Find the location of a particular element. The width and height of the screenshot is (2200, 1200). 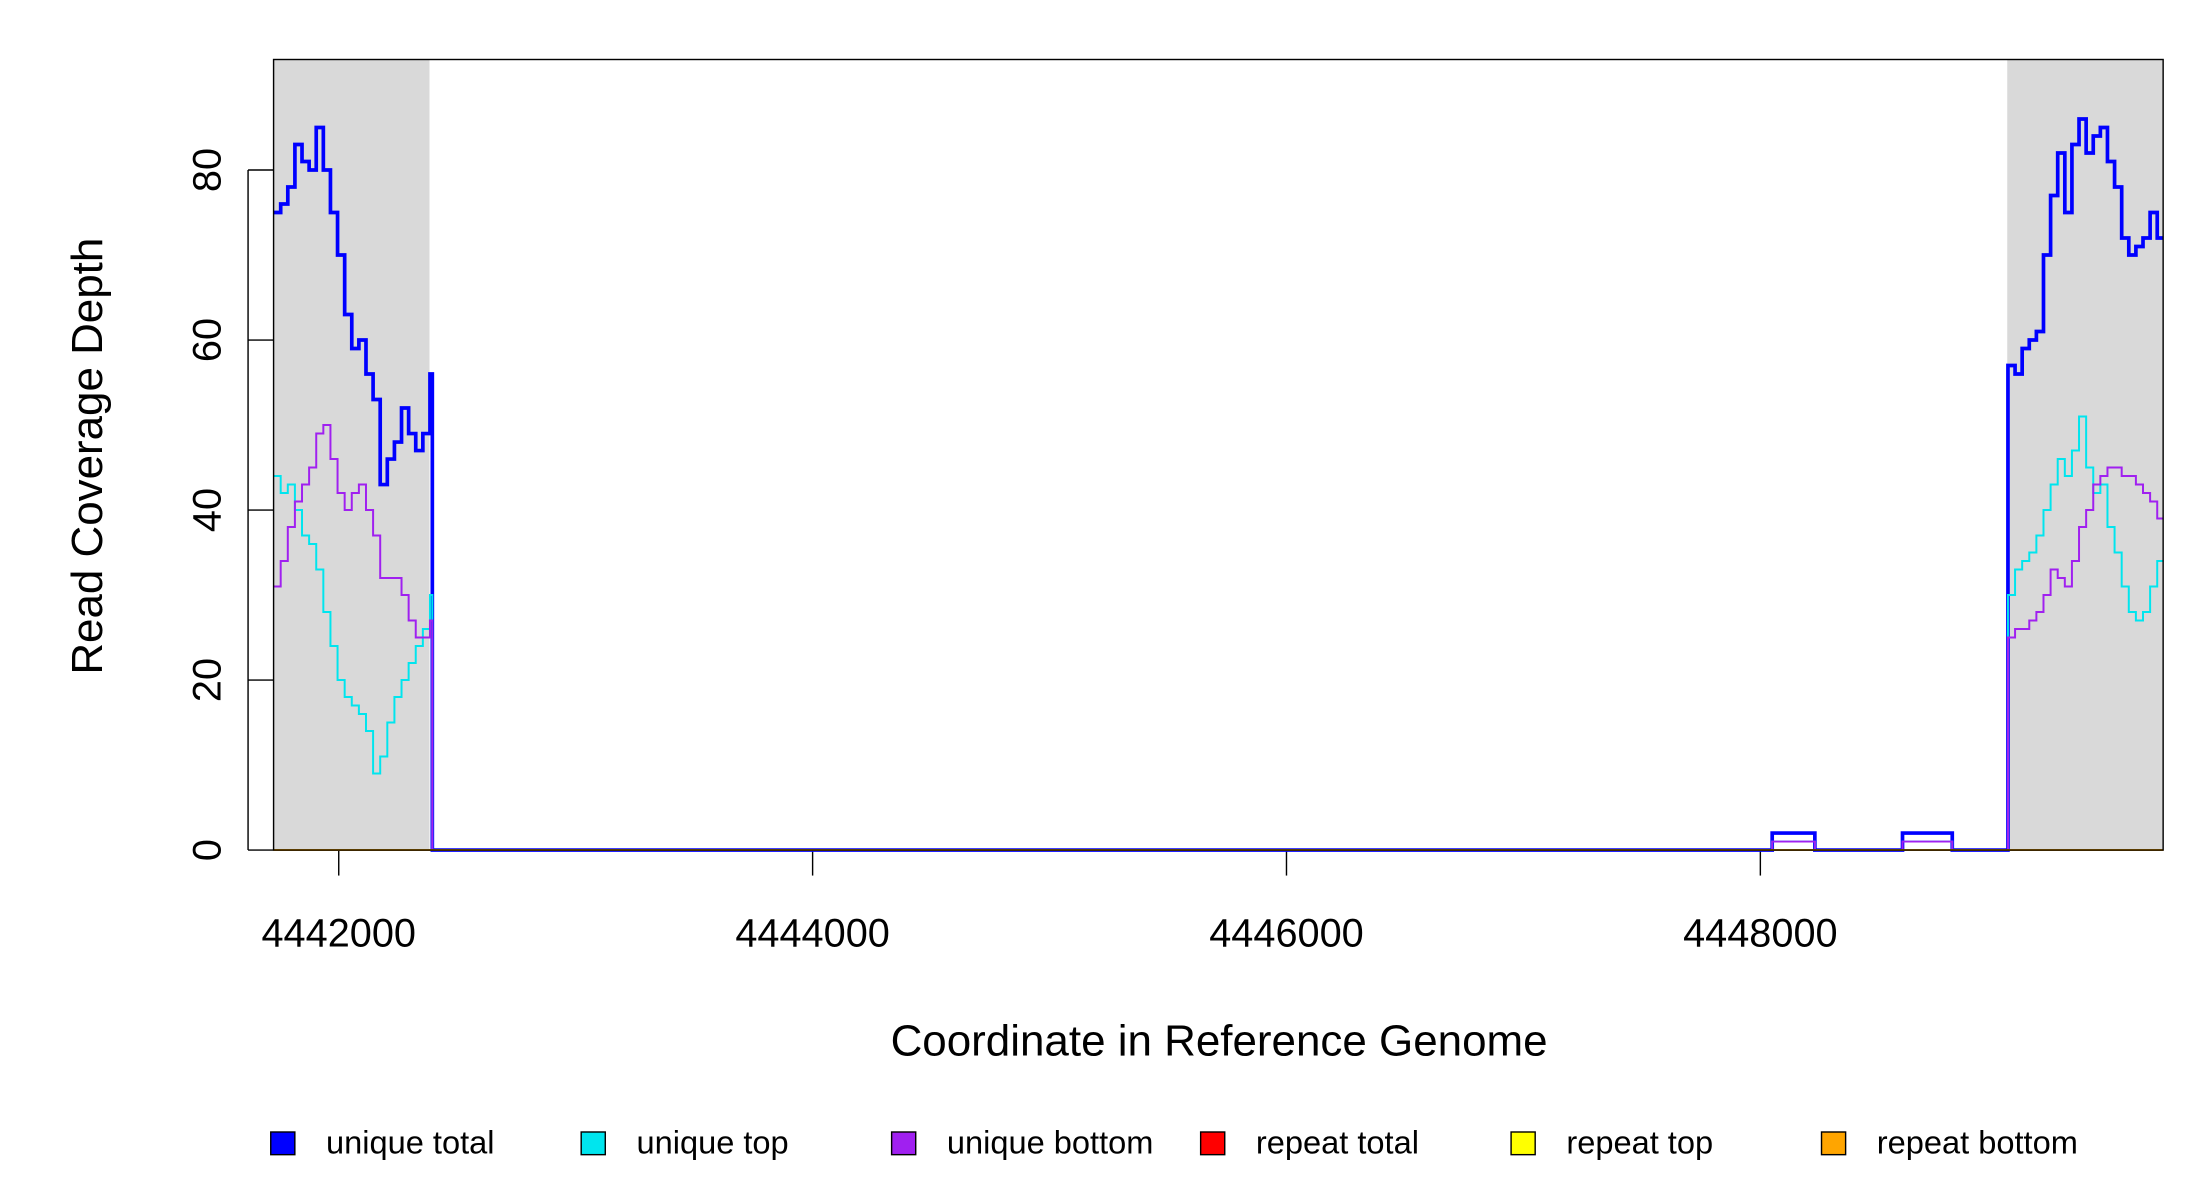

x-tick-label: 4448000 is located at coordinates (1760, 933).